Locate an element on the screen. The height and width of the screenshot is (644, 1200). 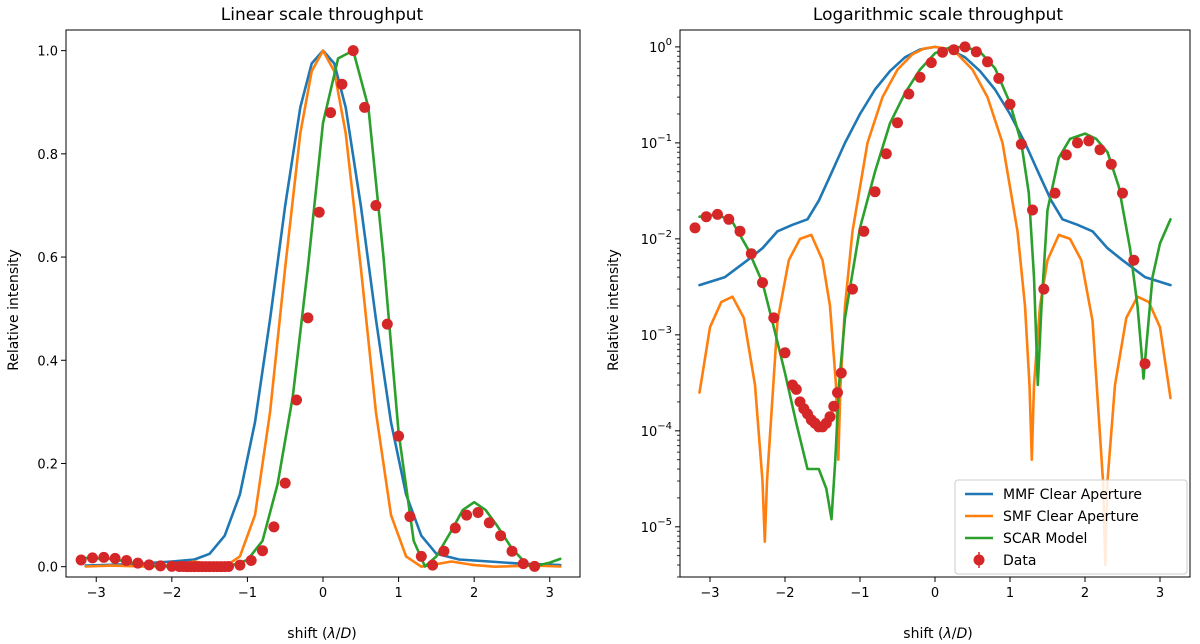
linear-x-tick-label: −2 is located at coordinates (171, 593).